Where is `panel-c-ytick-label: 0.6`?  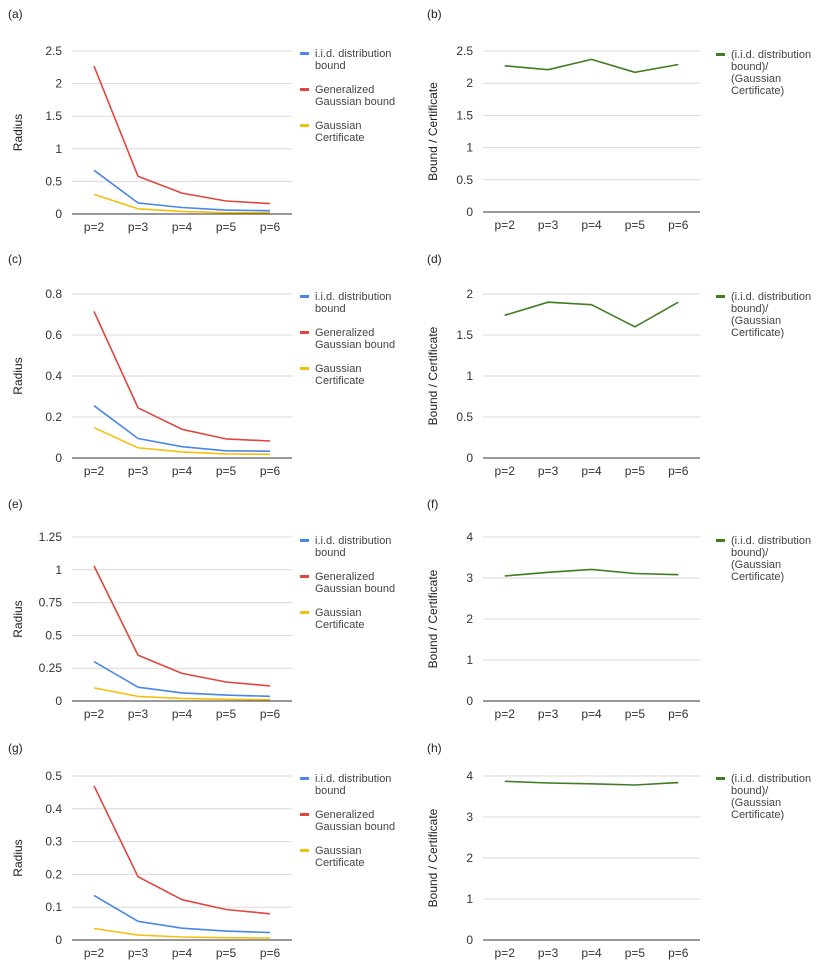
panel-c-ytick-label: 0.6 is located at coordinates (53, 335).